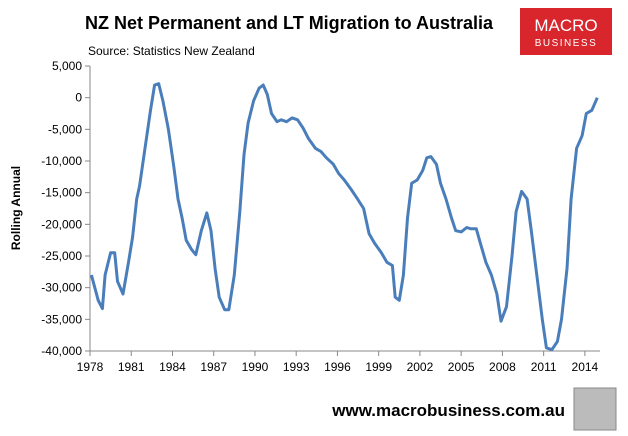  What do you see at coordinates (61, 224) in the screenshot?
I see `y-tick-label: -20,000` at bounding box center [61, 224].